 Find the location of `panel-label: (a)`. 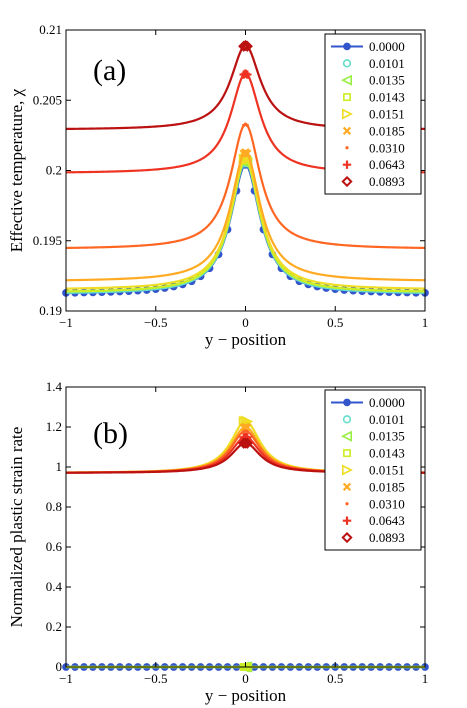

panel-label: (a) is located at coordinates (109, 70).